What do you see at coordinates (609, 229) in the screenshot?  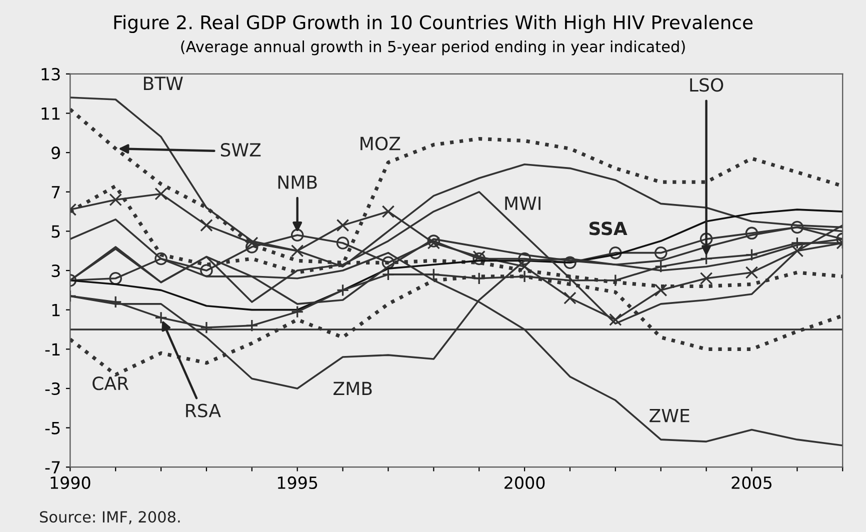 I see `annotation: SSA` at bounding box center [609, 229].